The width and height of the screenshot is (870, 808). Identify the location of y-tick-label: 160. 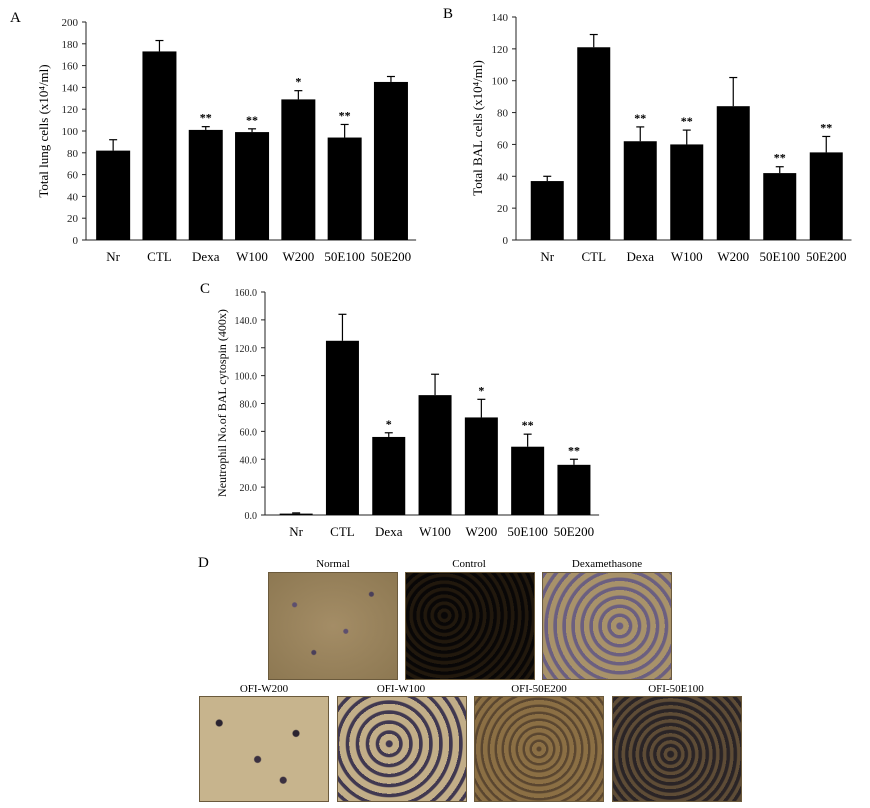
(70, 67).